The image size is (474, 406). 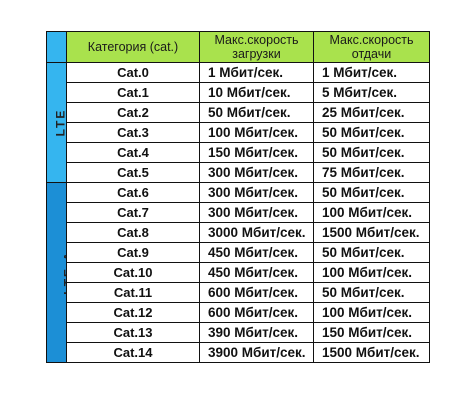 What do you see at coordinates (256, 332) in the screenshot?
I see `cell-download-speed: 390 Мбит/сек.` at bounding box center [256, 332].